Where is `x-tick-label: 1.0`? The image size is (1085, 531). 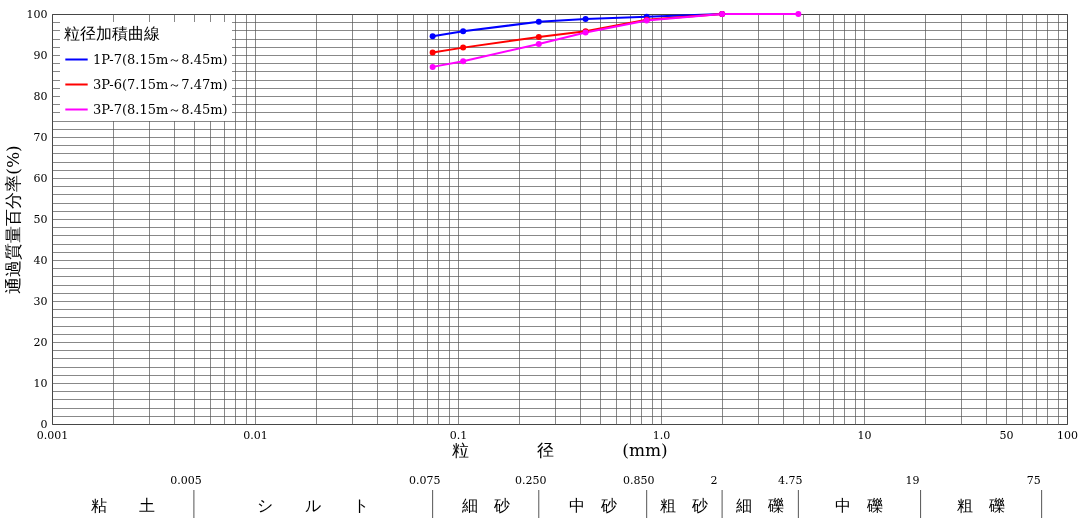 x-tick-label: 1.0 is located at coordinates (661, 435).